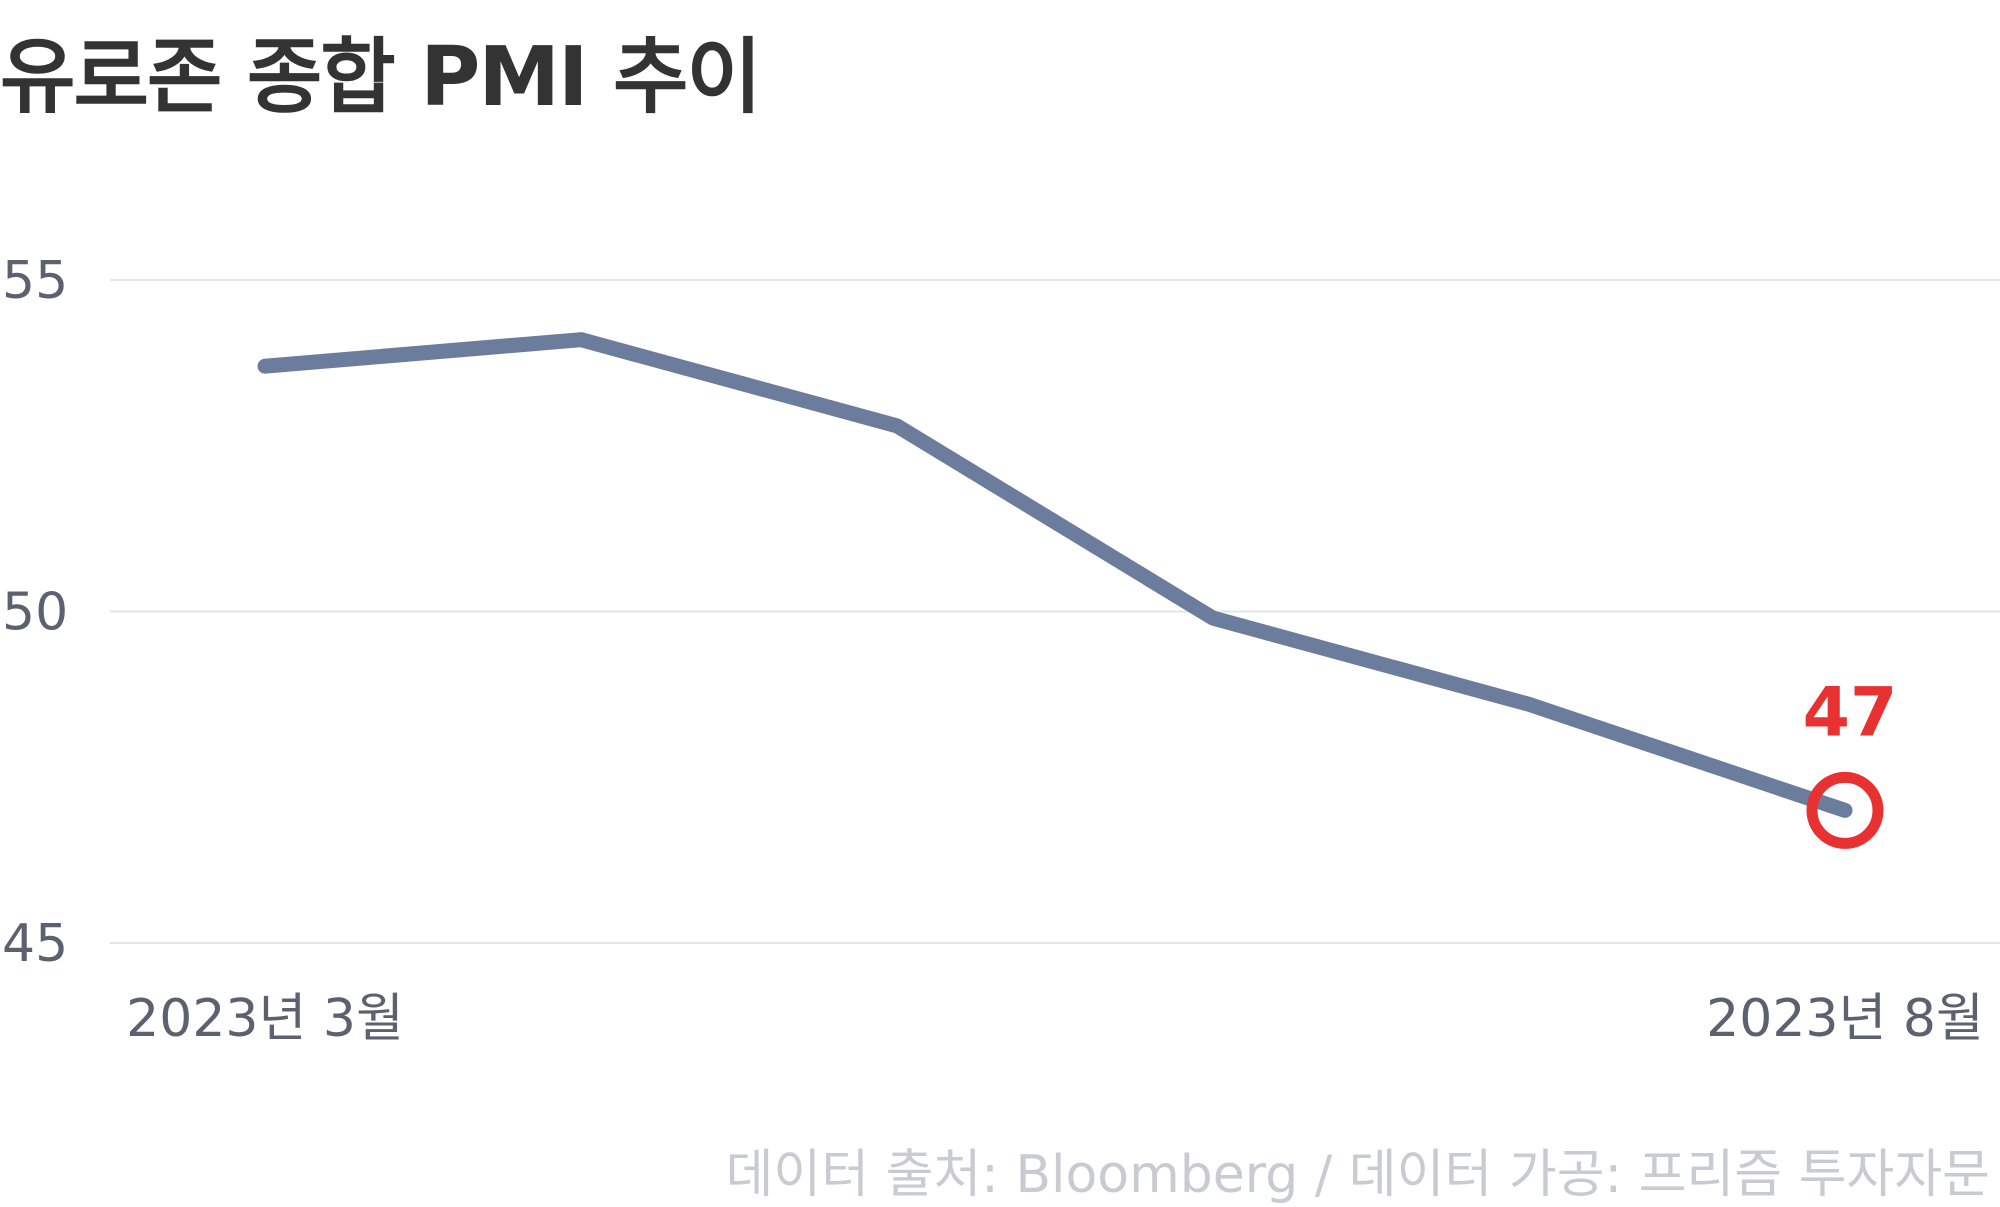 This screenshot has width=2000, height=1207. Describe the element at coordinates (1845, 810) in the screenshot. I see `highlight-marker` at that location.